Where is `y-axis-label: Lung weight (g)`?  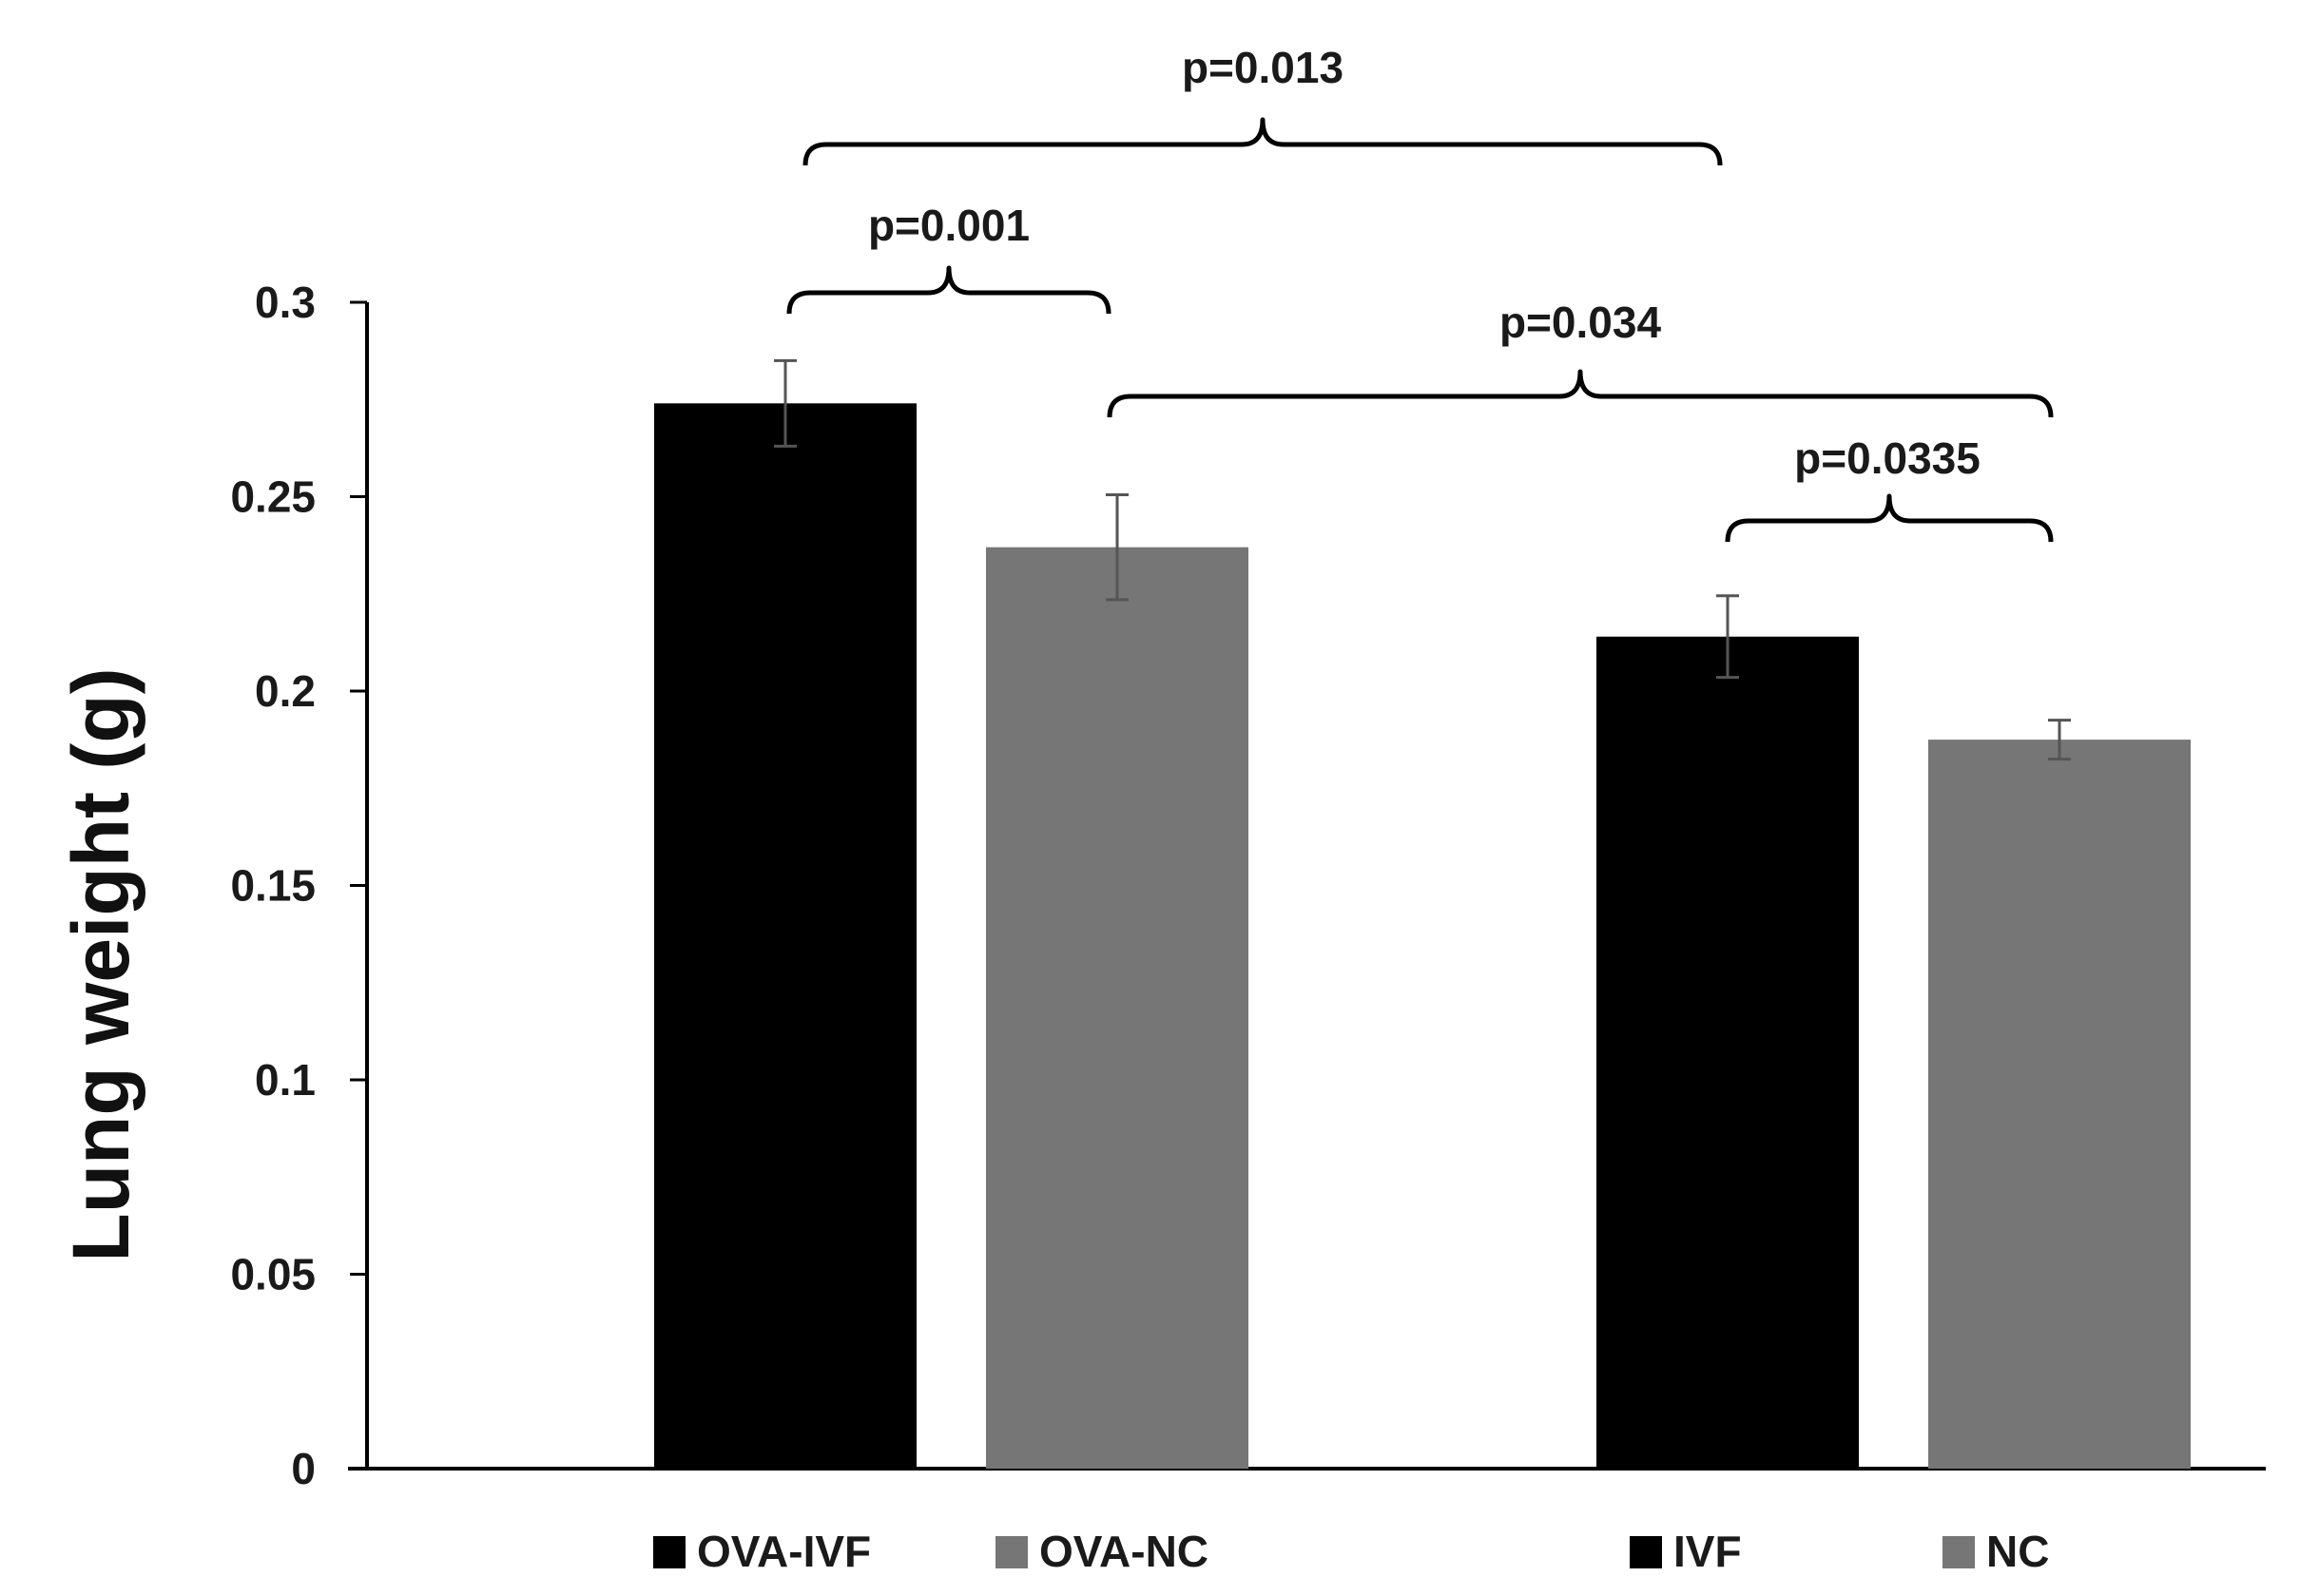 y-axis-label: Lung weight (g) is located at coordinates (100, 964).